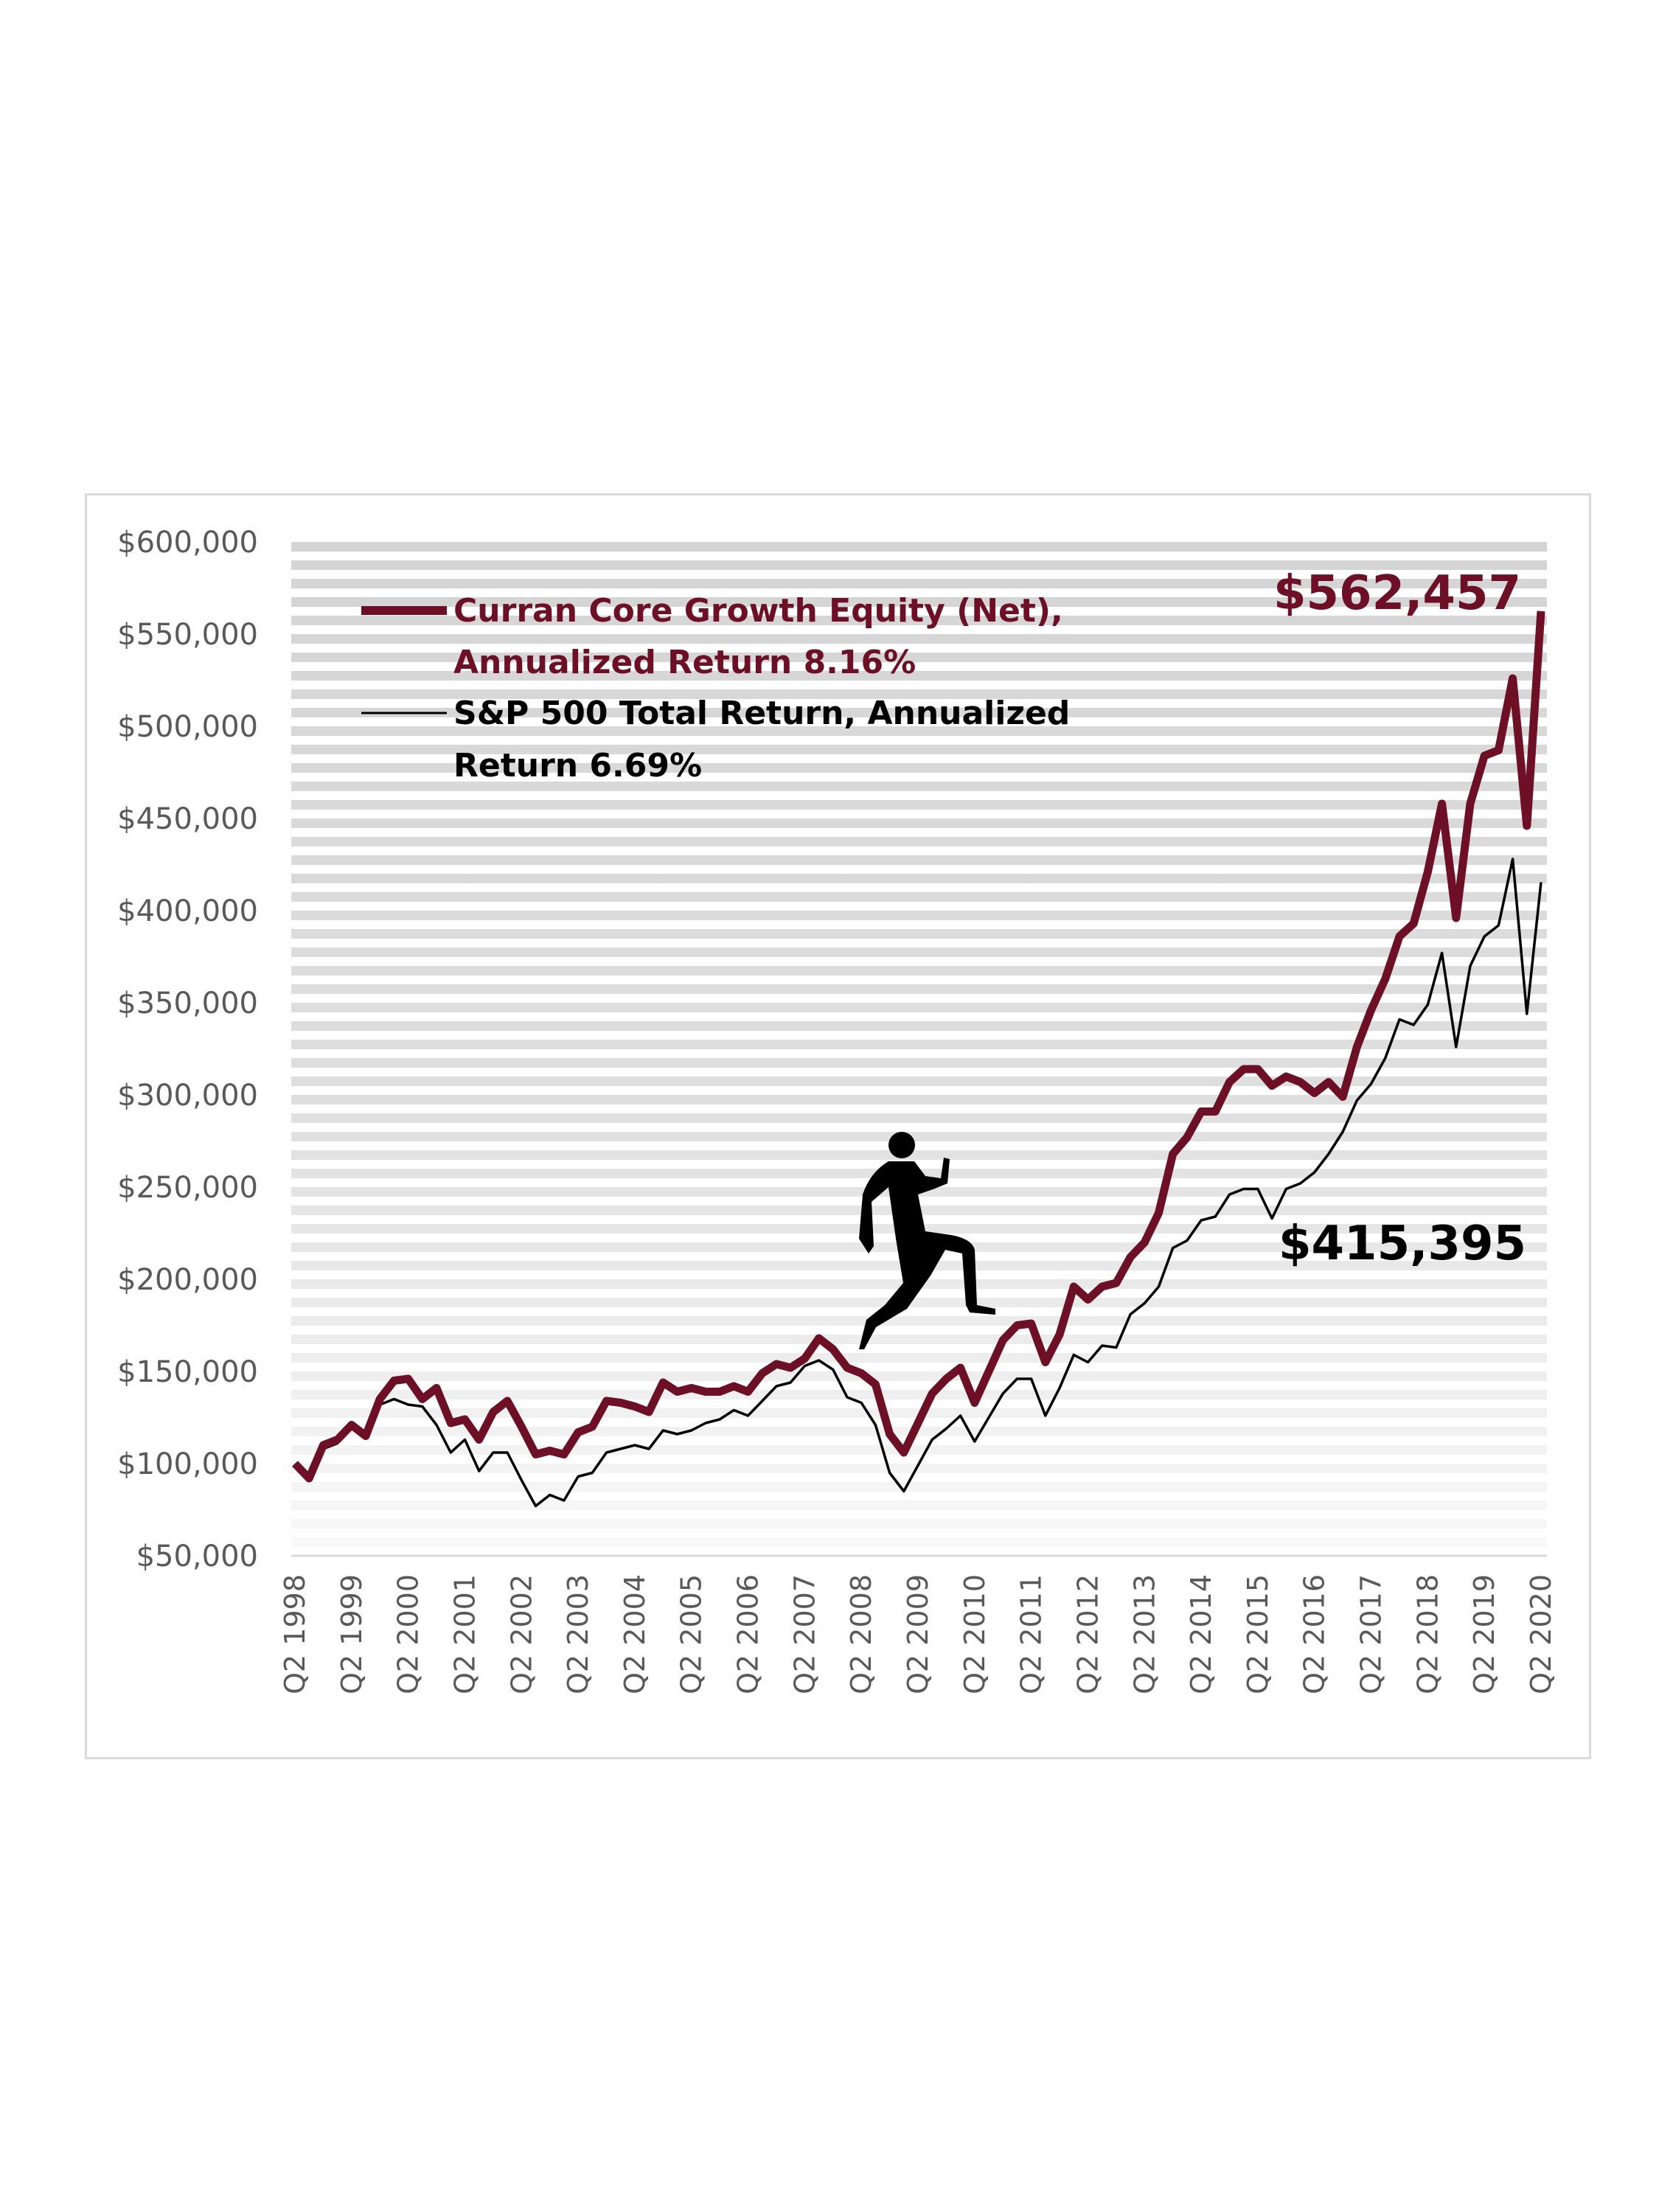 This screenshot has height=2212, width=1659. Describe the element at coordinates (187, 819) in the screenshot. I see `y-tick-label: $450,000` at that location.